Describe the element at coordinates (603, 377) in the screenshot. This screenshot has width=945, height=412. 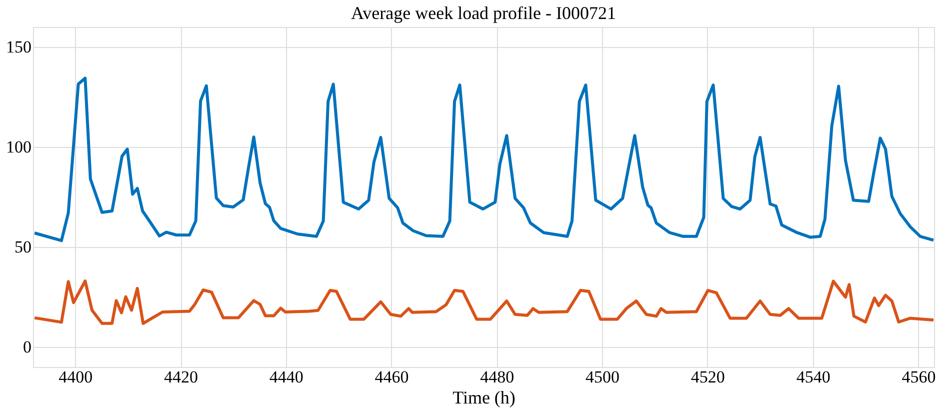
I see `x-tick-label: 4500` at that location.